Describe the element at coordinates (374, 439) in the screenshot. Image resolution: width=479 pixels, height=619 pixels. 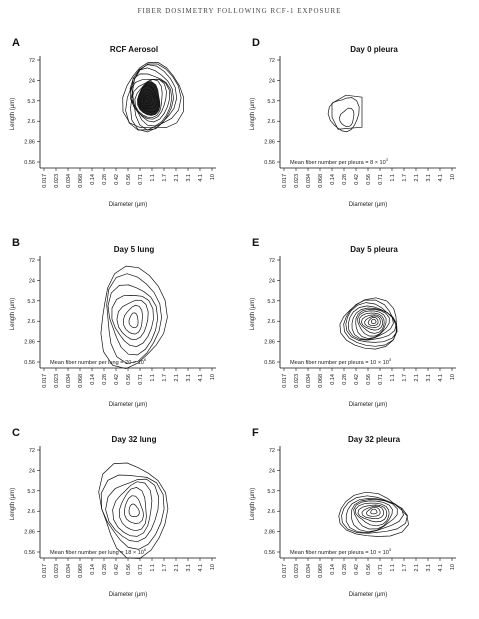
I see `chart-title: Day 32 pleura` at that location.